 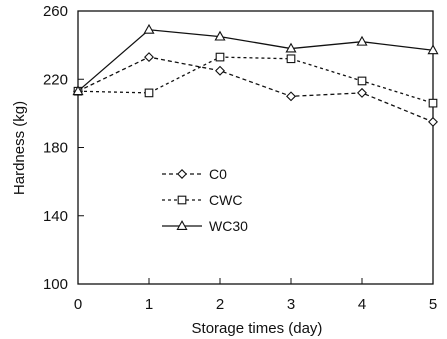 I want to click on y-tick-label: 100, so click(x=55, y=284).